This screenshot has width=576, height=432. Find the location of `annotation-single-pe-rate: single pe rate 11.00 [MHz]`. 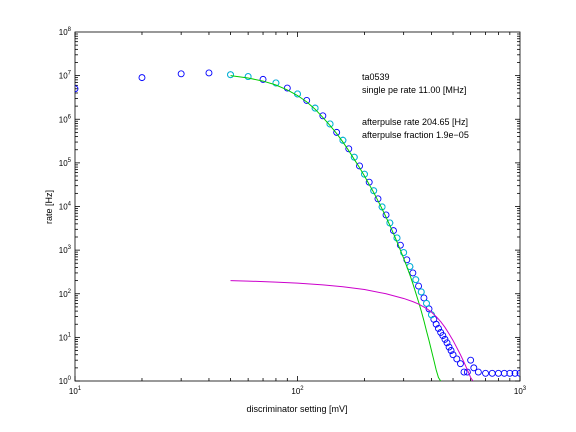

annotation-single-pe-rate: single pe rate 11.00 [MHz] is located at coordinates (414, 90).